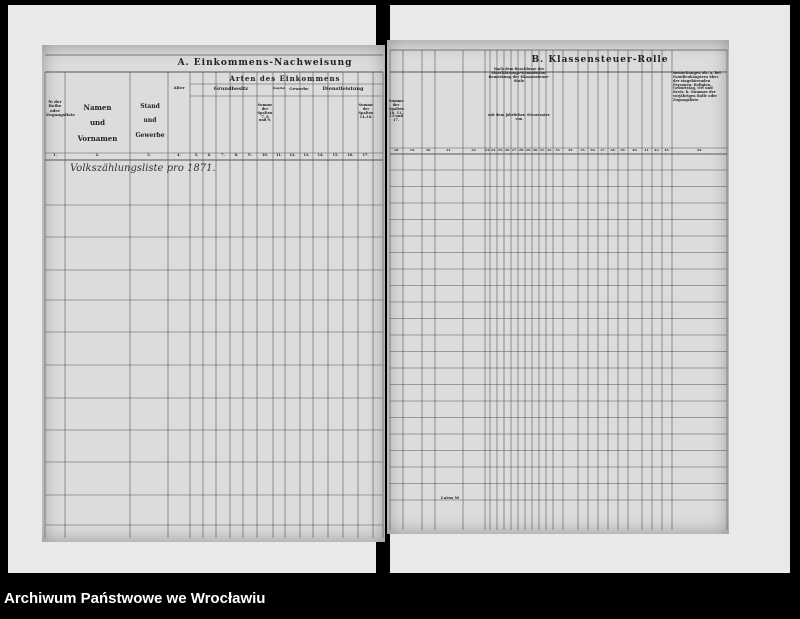 Image resolution: width=800 pixels, height=619 pixels. What do you see at coordinates (535, 150) in the screenshot?
I see `column-number: 30.` at bounding box center [535, 150].